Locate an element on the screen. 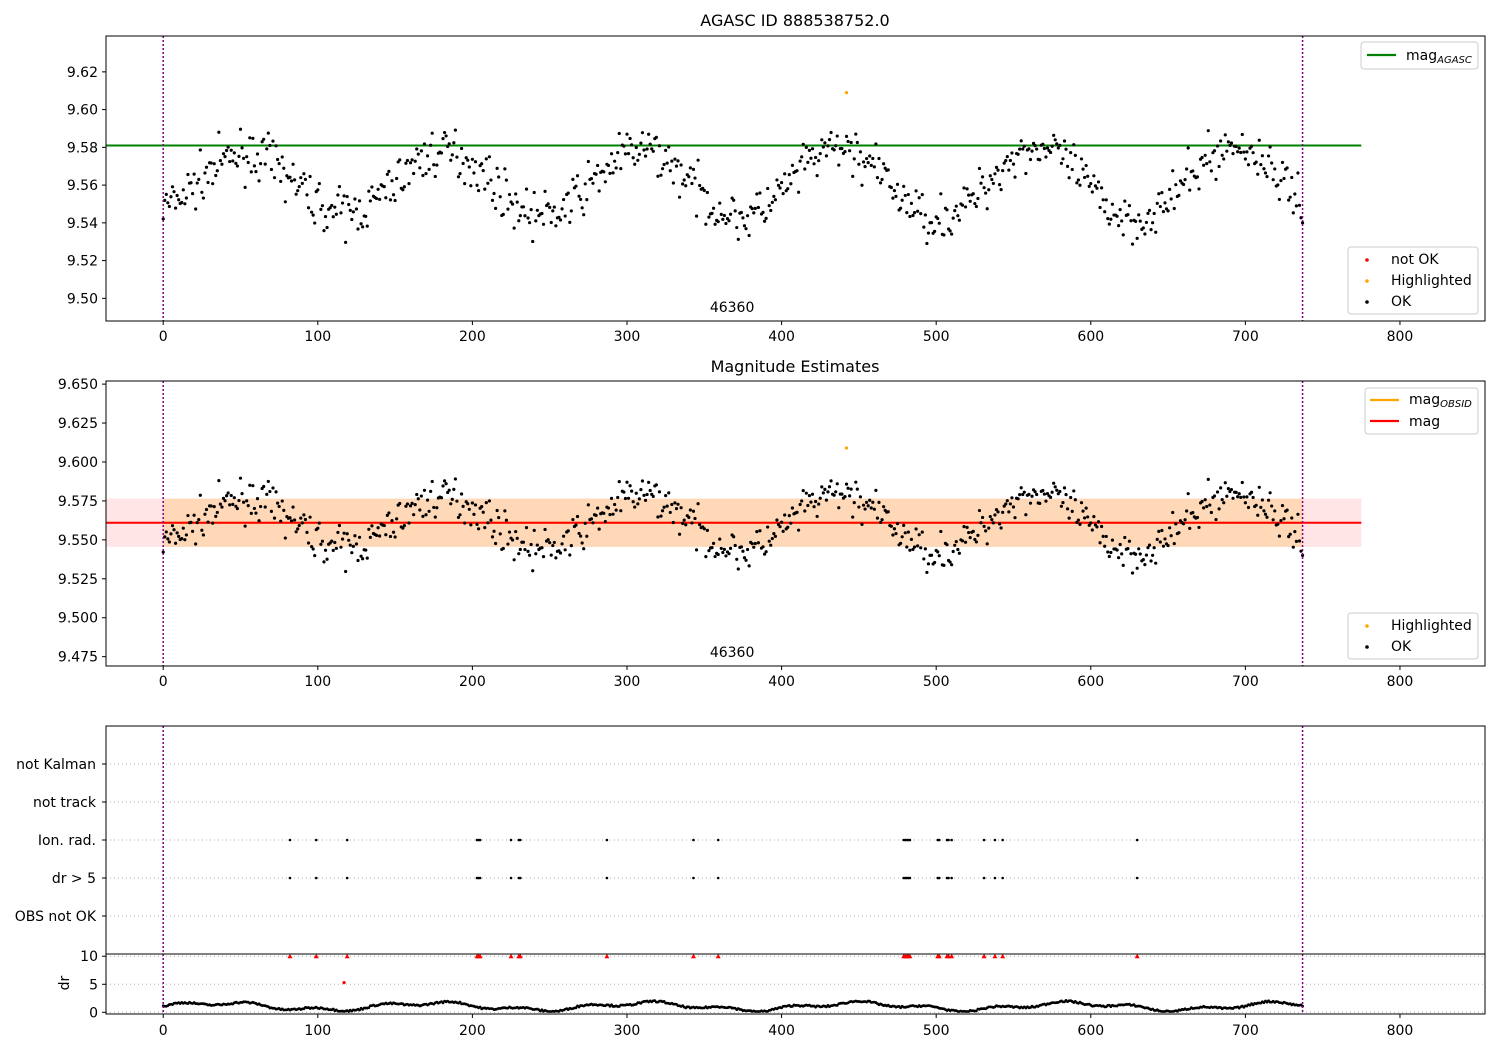 This screenshot has width=1500, height=1050. y-tick-label: 5 is located at coordinates (93, 985).